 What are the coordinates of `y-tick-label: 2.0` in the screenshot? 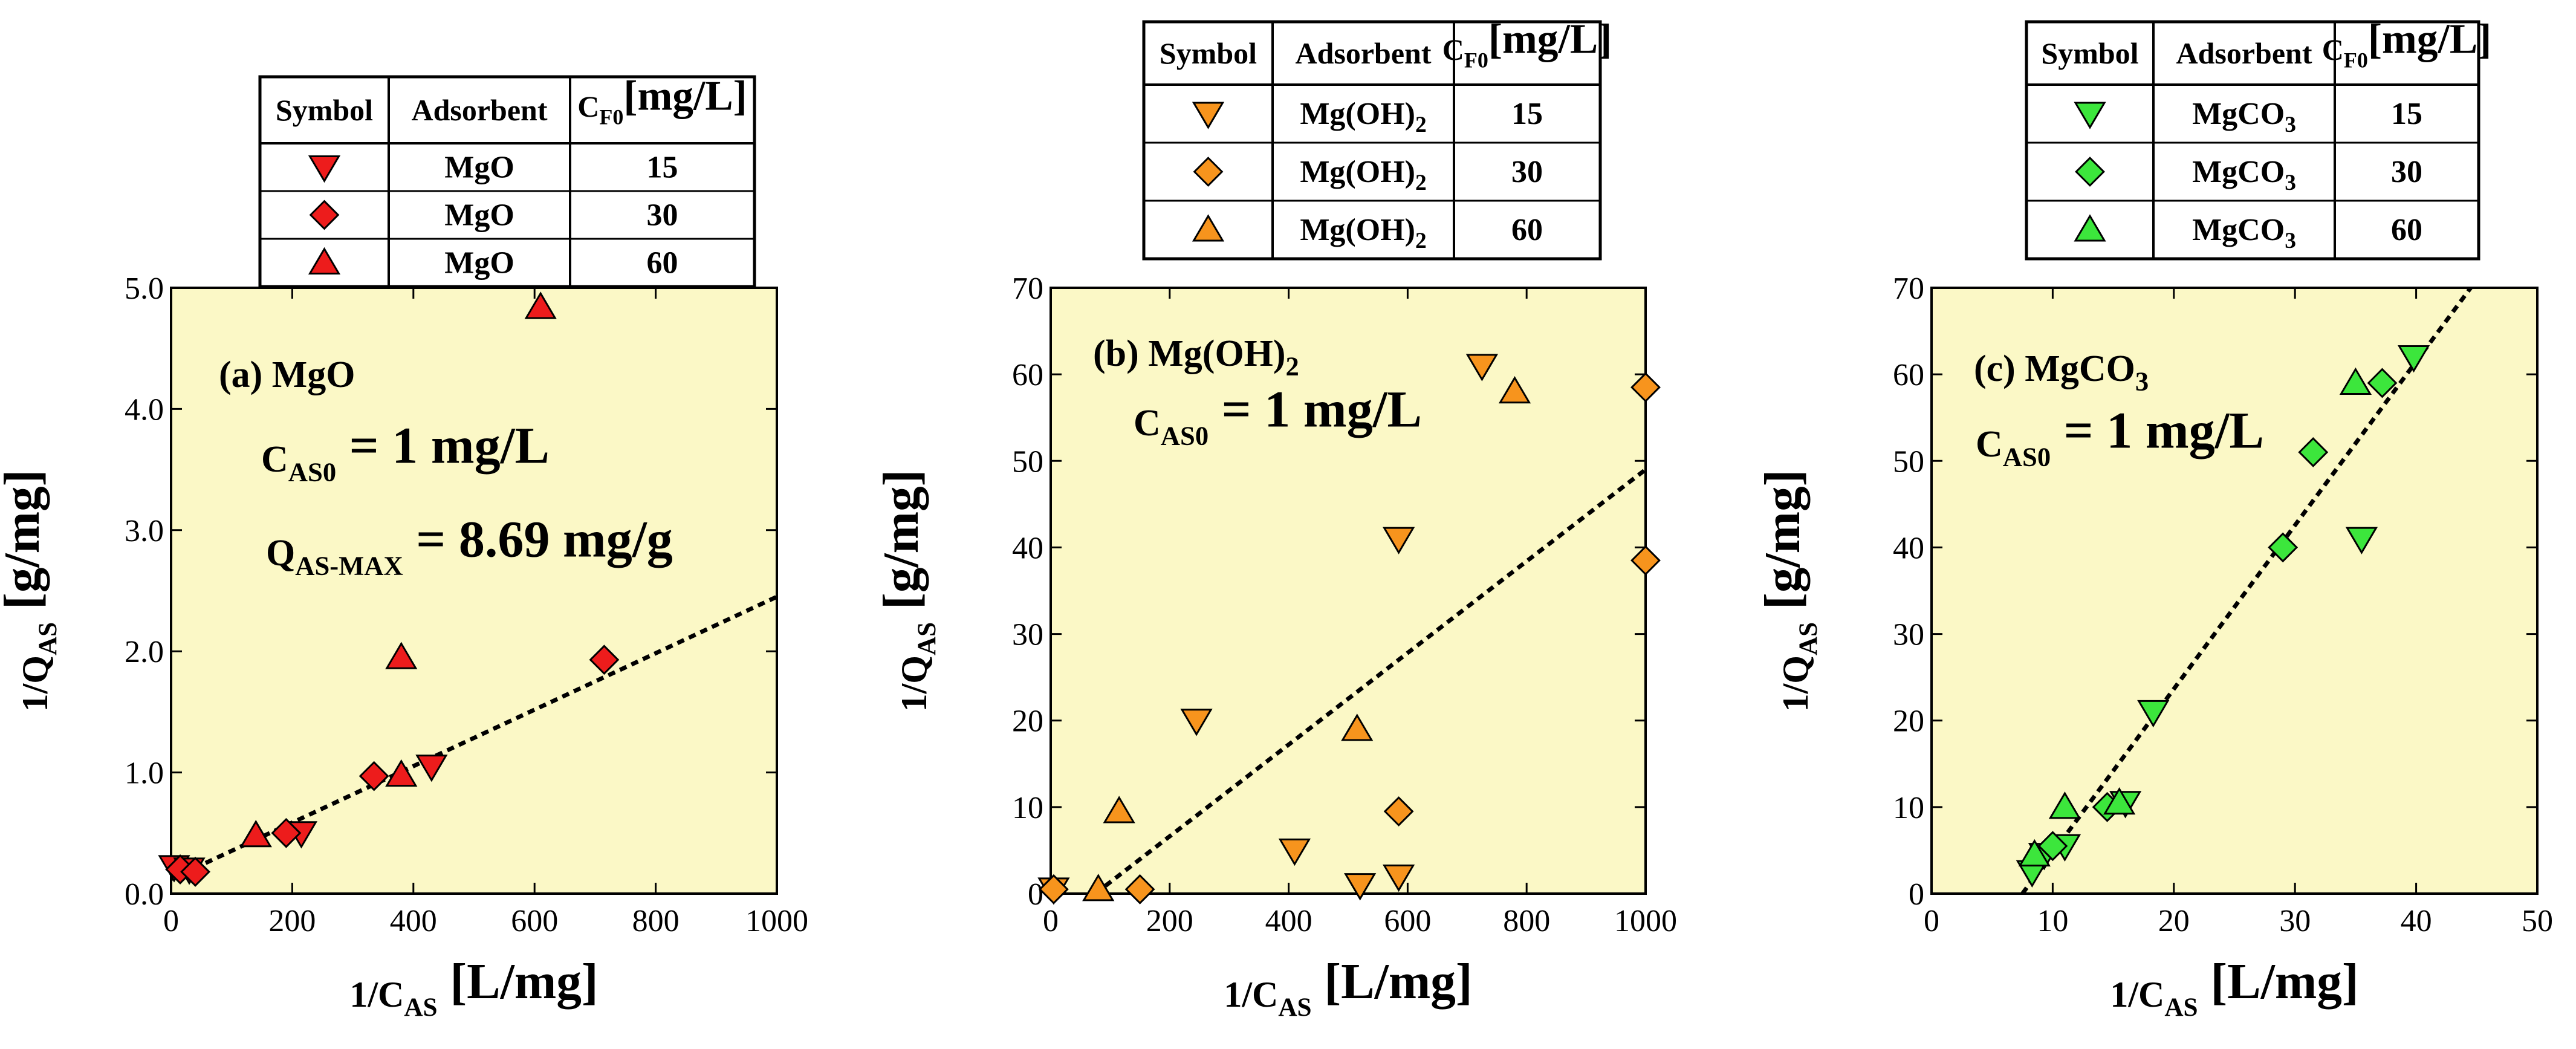 It's located at (145, 652).